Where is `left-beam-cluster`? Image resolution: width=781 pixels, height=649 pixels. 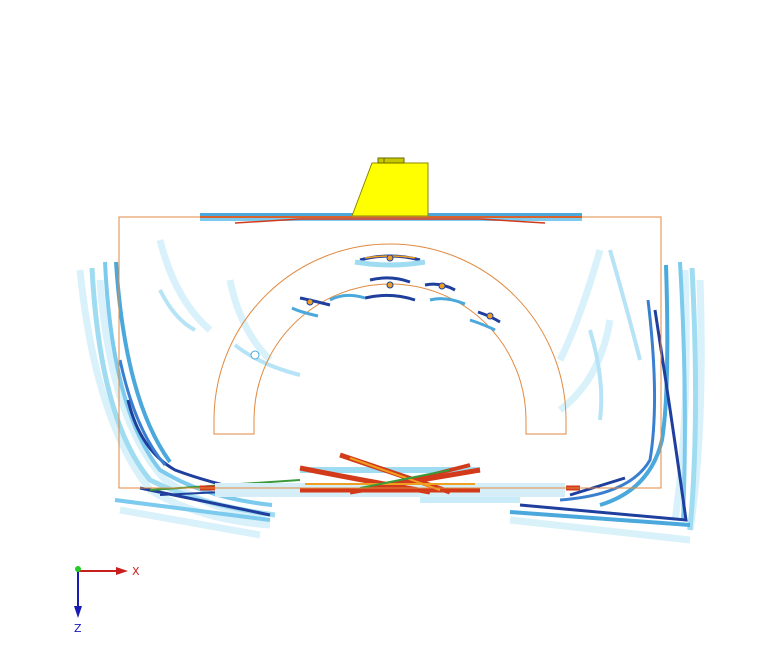 left-beam-cluster is located at coordinates (197, 391).